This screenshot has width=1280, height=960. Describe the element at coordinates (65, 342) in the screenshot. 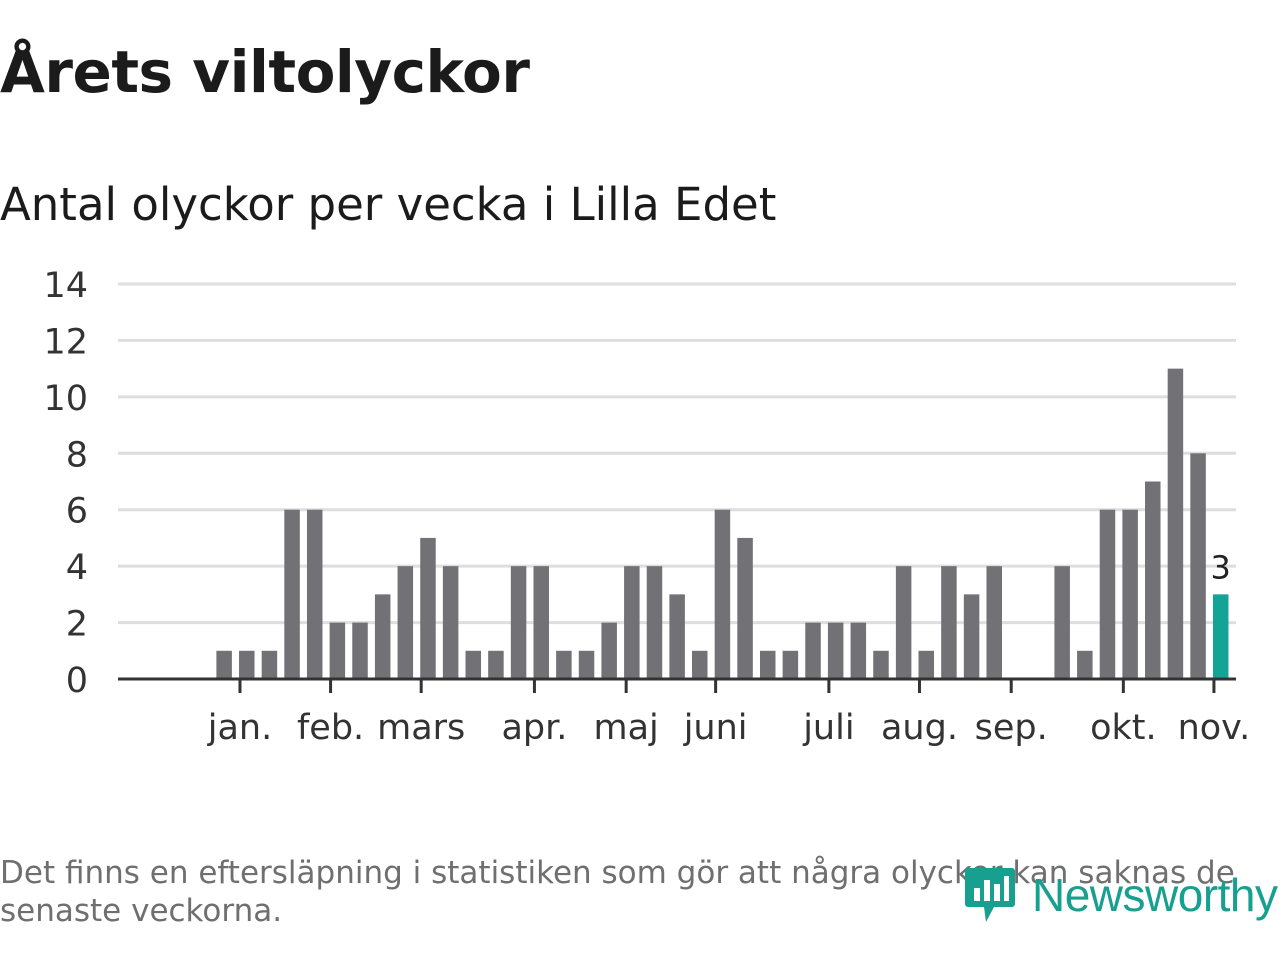

I see `y-tick-label: 12` at that location.